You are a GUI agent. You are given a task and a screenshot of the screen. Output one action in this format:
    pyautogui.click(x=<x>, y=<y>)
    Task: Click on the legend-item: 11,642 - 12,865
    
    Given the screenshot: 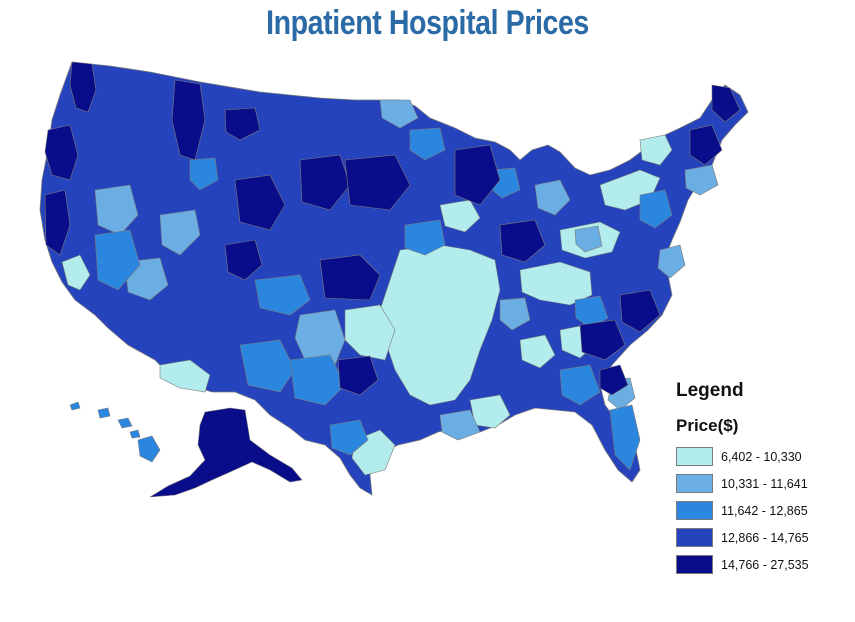 What is the action you would take?
    pyautogui.click(x=761, y=510)
    